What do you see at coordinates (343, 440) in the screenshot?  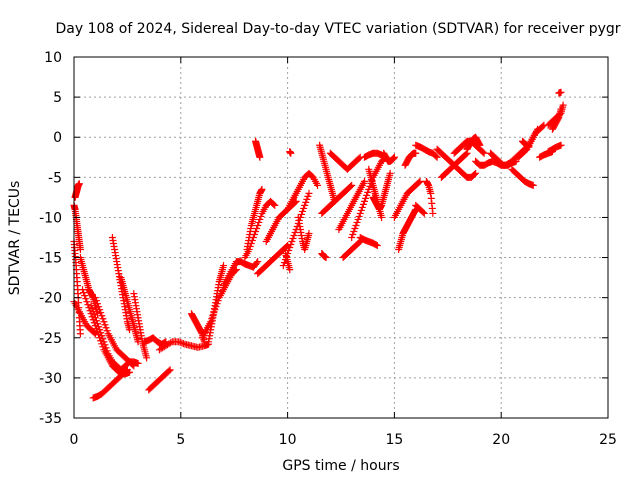 I see `x-tick-labels: 0 5 10 15 20 25` at bounding box center [343, 440].